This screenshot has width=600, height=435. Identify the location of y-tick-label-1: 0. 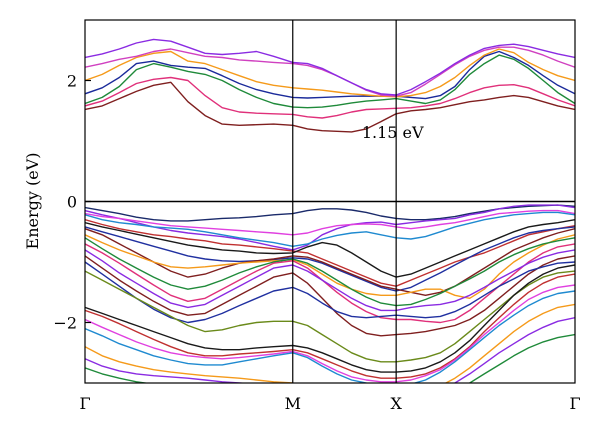
(72, 202).